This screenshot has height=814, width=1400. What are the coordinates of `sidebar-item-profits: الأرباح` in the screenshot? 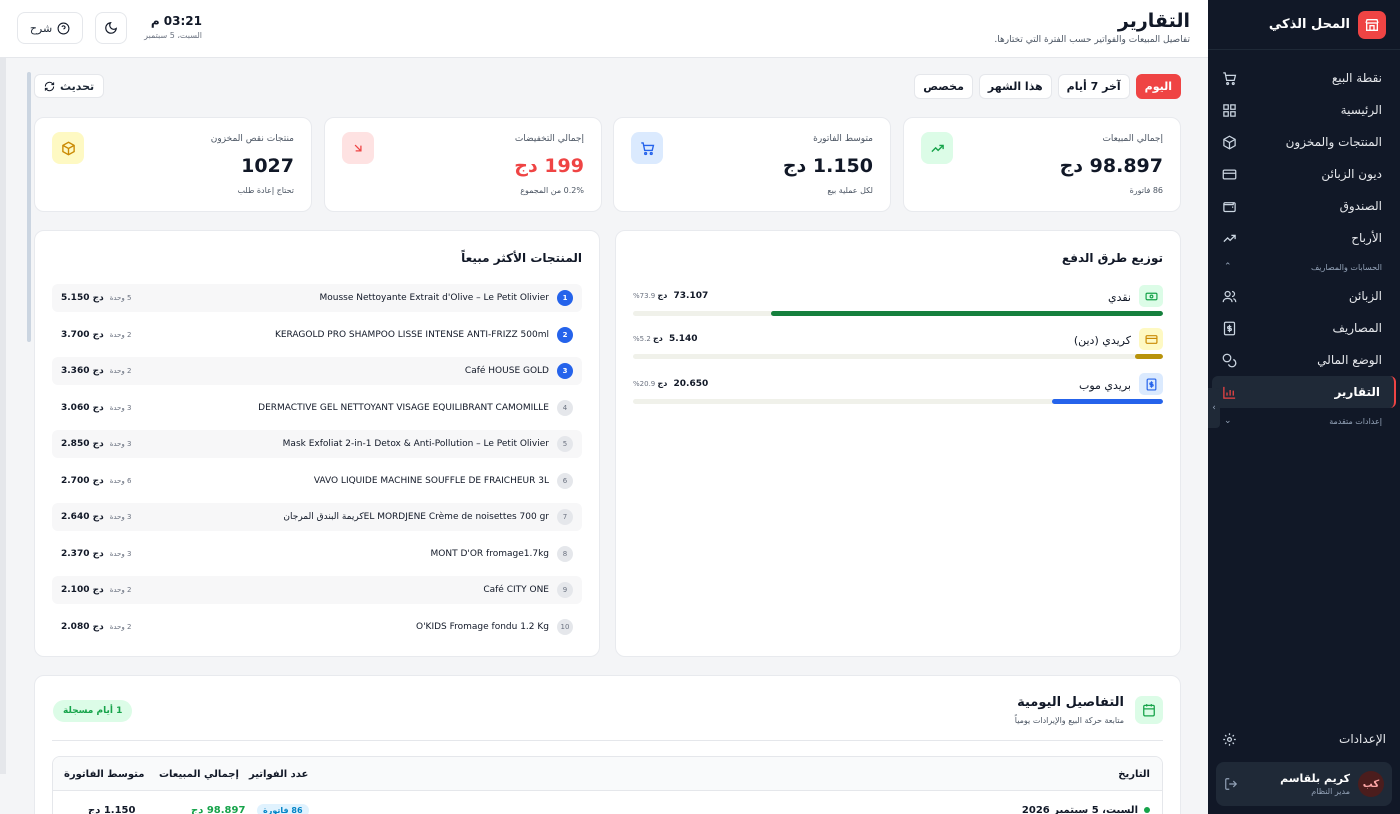 It's located at (1304, 238).